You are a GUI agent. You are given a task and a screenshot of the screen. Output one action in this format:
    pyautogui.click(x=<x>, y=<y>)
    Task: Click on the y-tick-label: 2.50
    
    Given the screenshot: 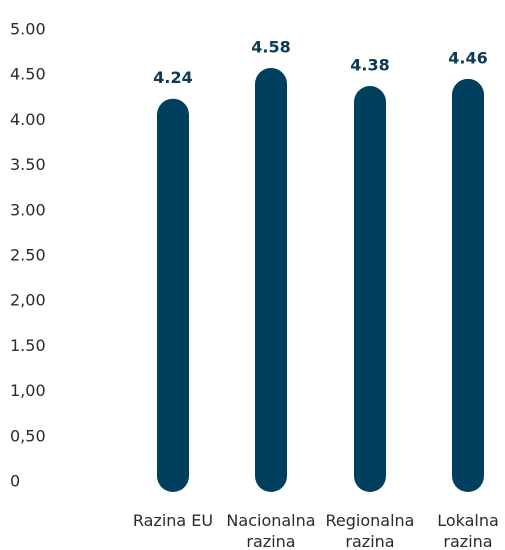 What is the action you would take?
    pyautogui.click(x=28, y=255)
    